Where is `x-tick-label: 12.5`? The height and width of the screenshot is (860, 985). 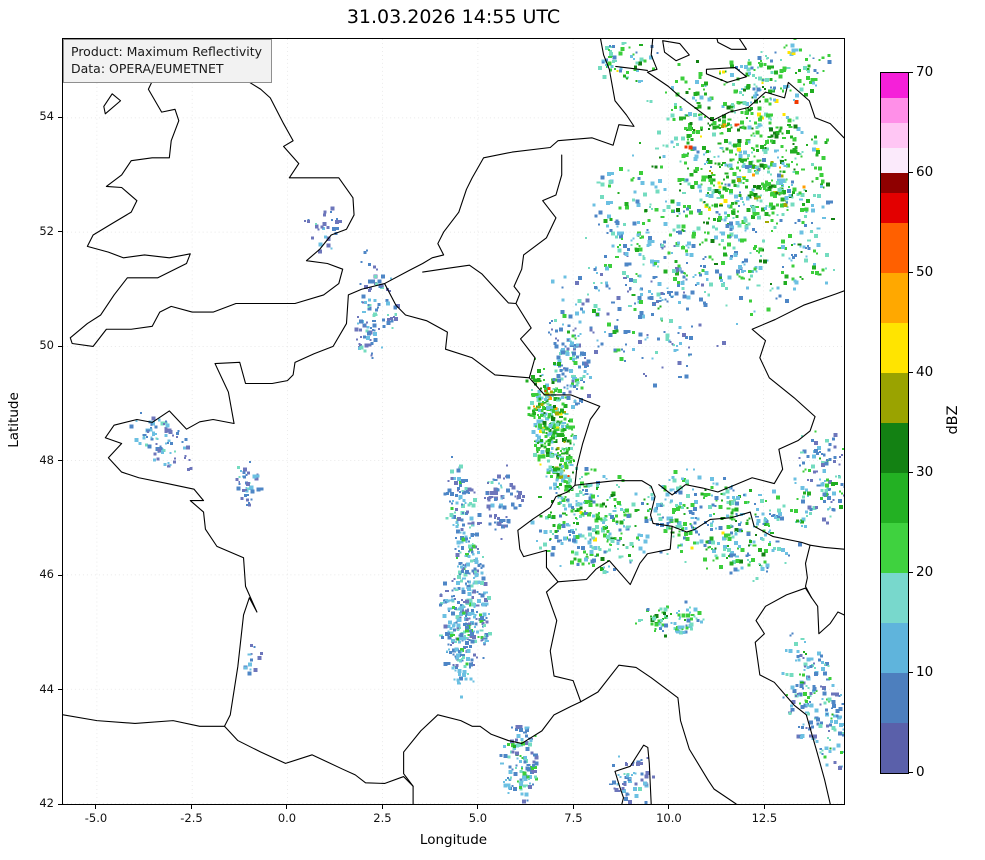
x-tick-label: 12.5 is located at coordinates (764, 818).